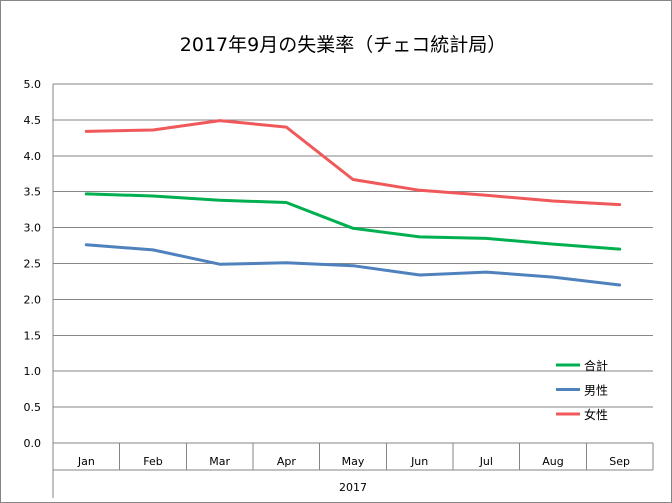  What do you see at coordinates (33, 120) in the screenshot?
I see `y-tick-label: 4.5` at bounding box center [33, 120].